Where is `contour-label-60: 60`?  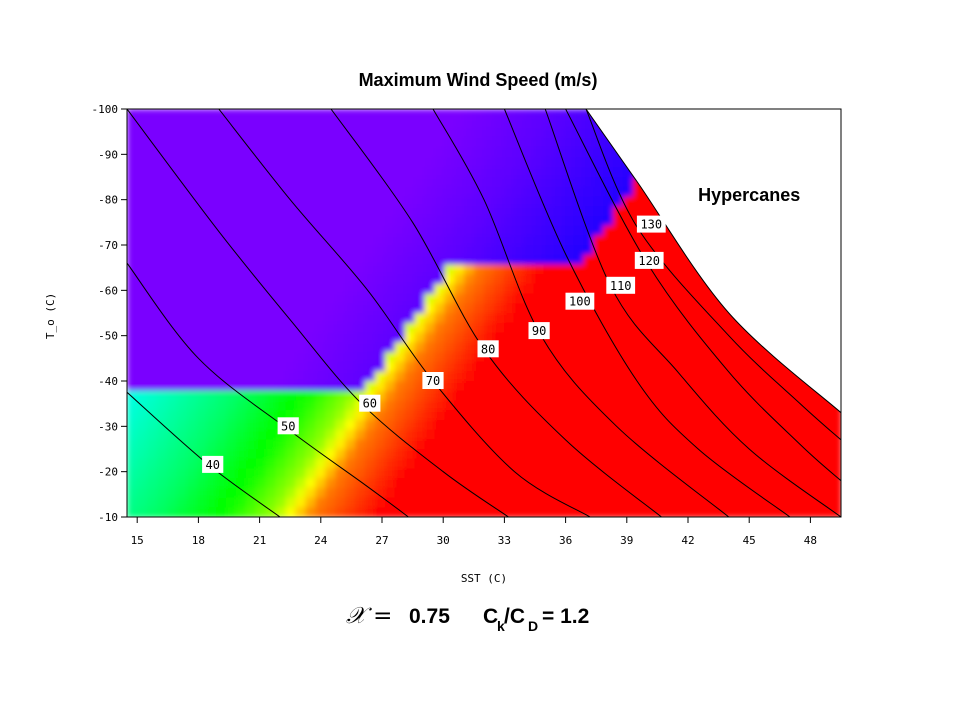 contour-label-60: 60 is located at coordinates (370, 403).